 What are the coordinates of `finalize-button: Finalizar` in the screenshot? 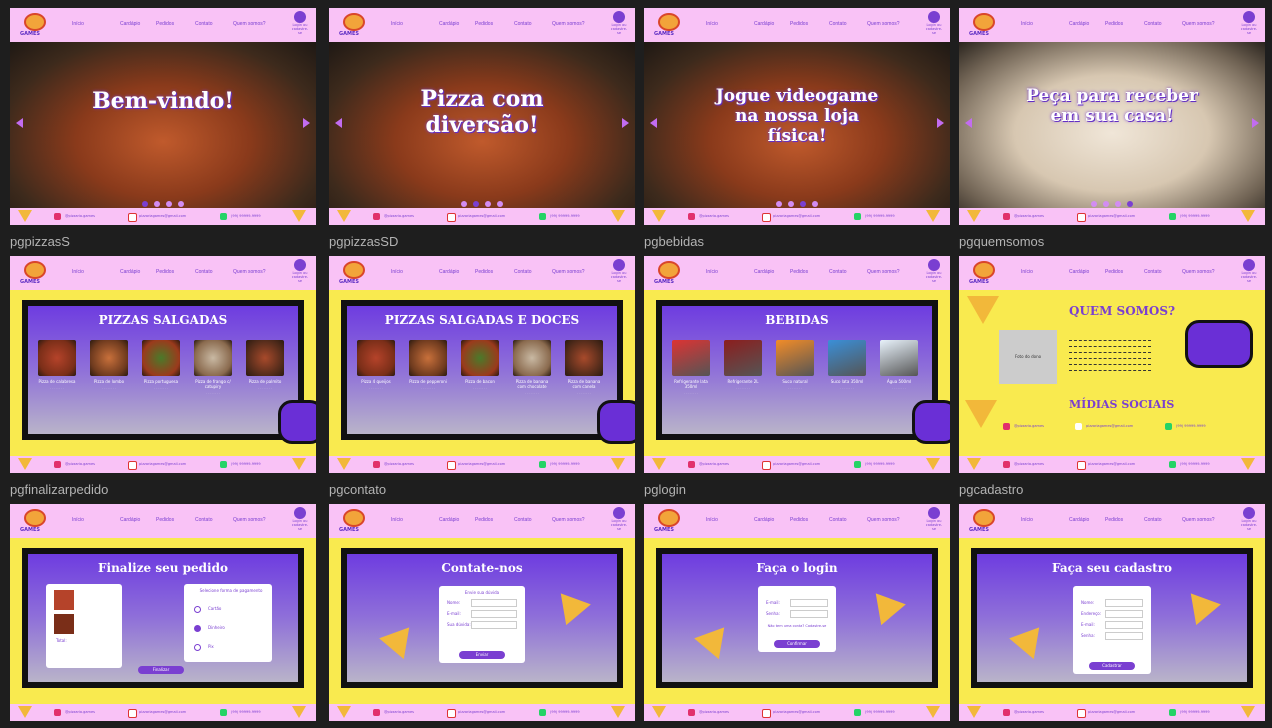 It's located at (161, 670).